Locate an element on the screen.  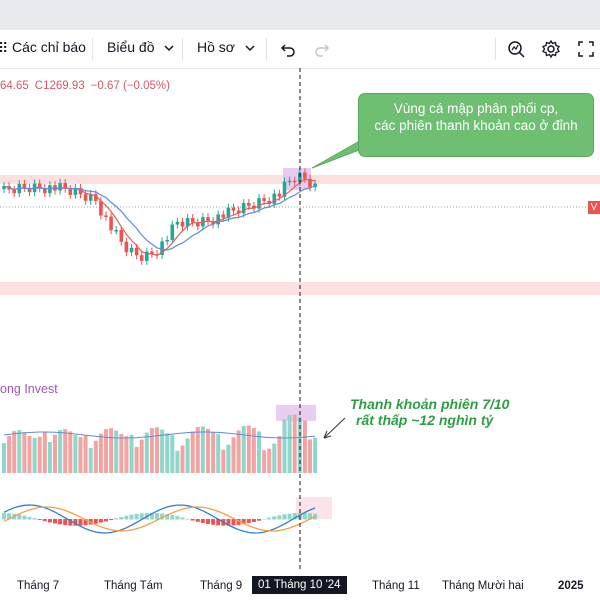
indicators-button: Các chỉ báo is located at coordinates (49, 47).